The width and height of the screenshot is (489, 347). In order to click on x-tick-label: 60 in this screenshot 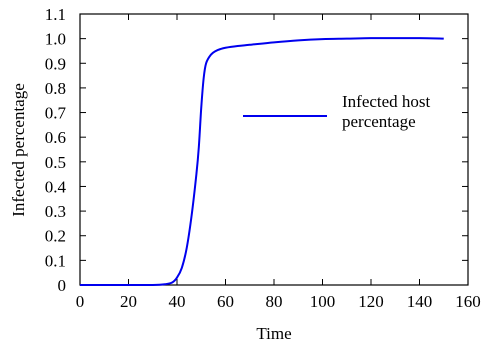, I will do `click(225, 301)`.